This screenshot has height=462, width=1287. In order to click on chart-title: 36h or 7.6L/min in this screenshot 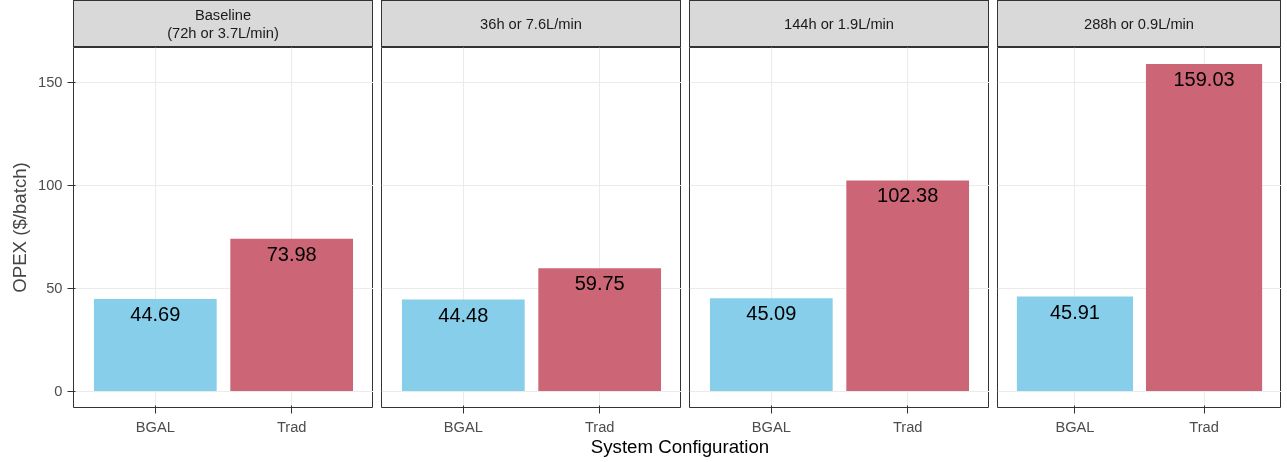, I will do `click(531, 23)`.